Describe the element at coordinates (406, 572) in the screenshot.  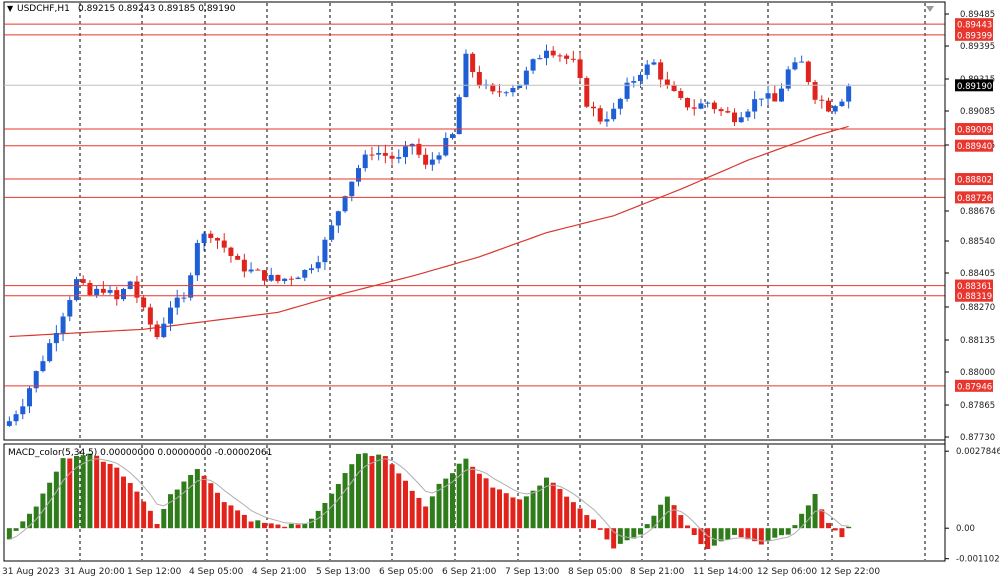
I see `time-tick-label: 6 Sep 05:00` at that location.